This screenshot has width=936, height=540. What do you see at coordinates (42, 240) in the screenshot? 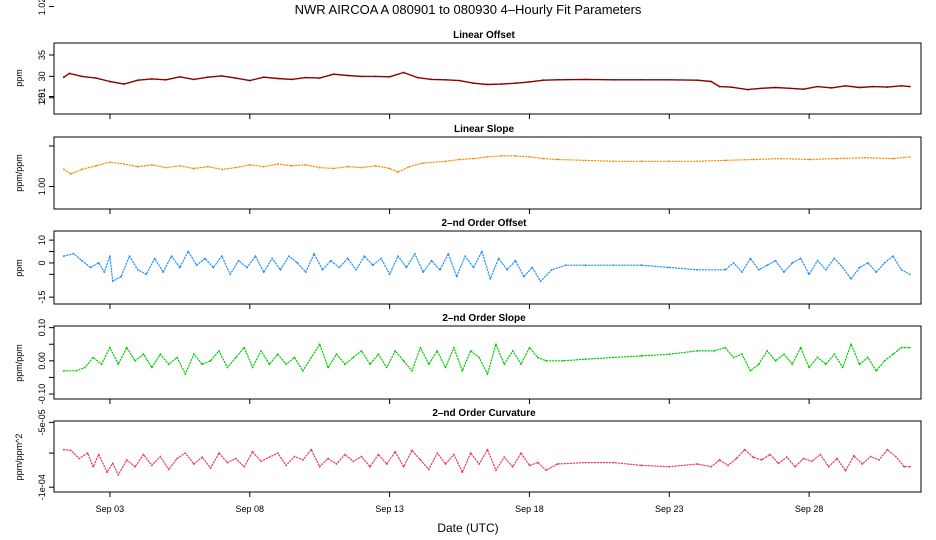
I see `y-tick-label: 10` at bounding box center [42, 240].